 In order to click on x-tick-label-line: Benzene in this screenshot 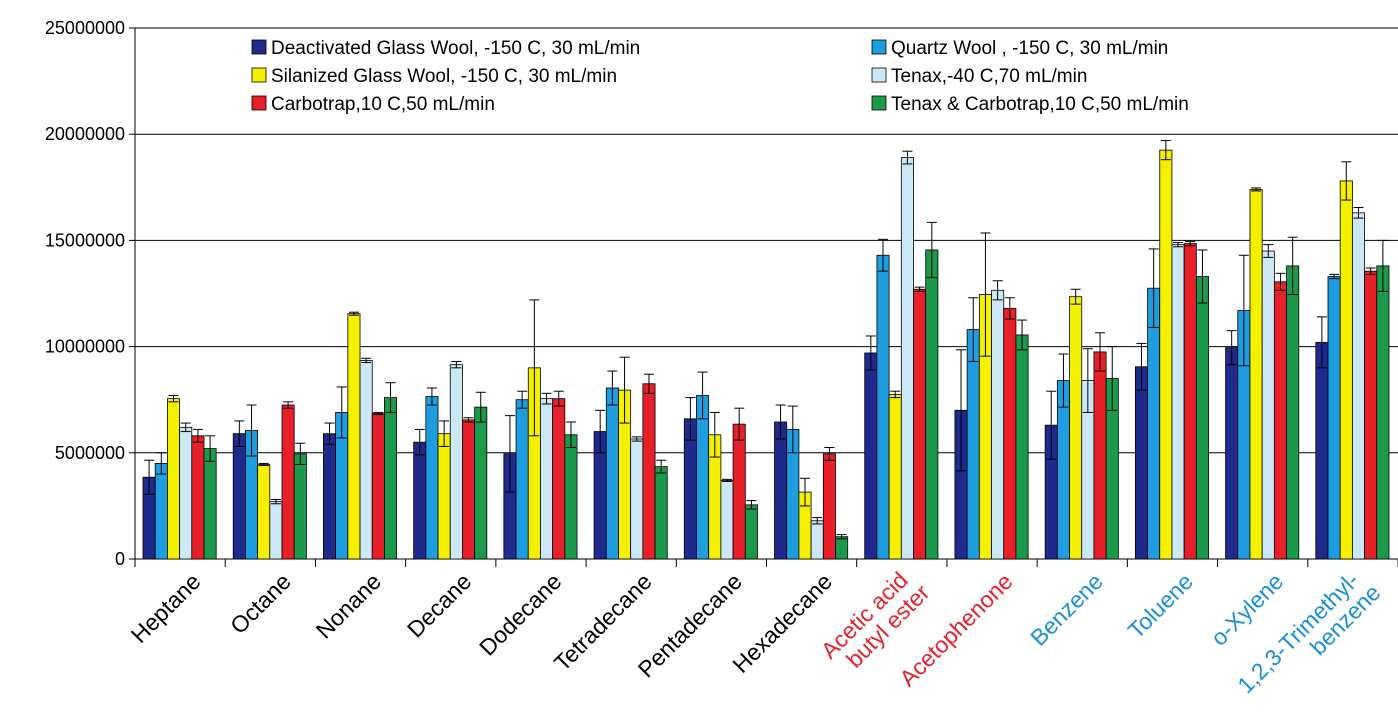, I will do `click(1066, 609)`.